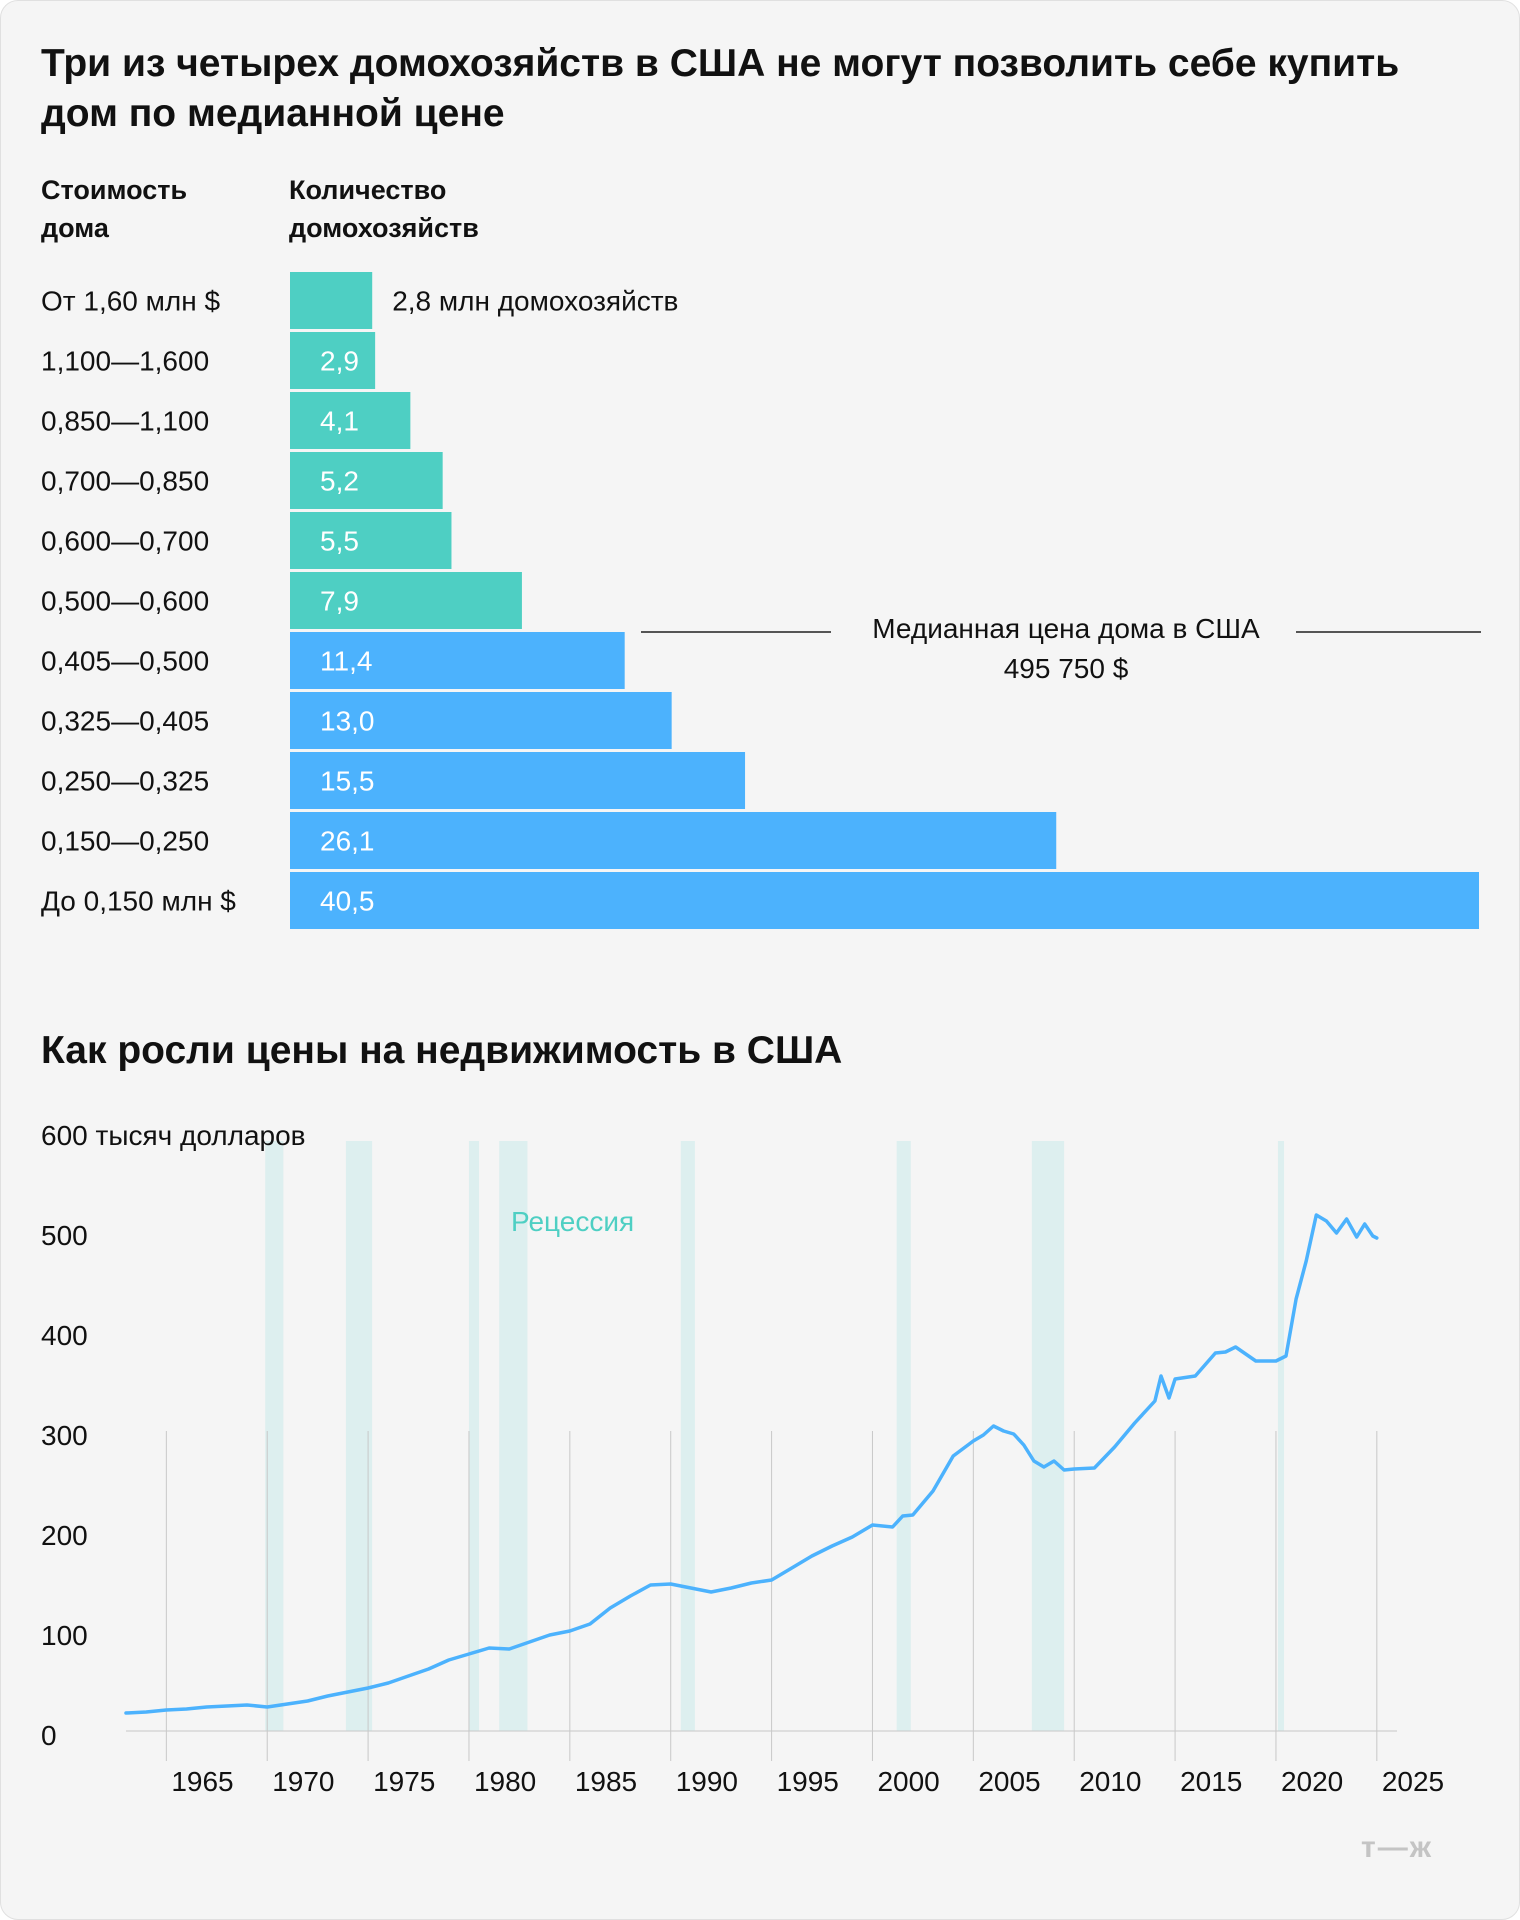  Describe the element at coordinates (64, 1435) in the screenshot. I see `y-tick-label: 300` at that location.